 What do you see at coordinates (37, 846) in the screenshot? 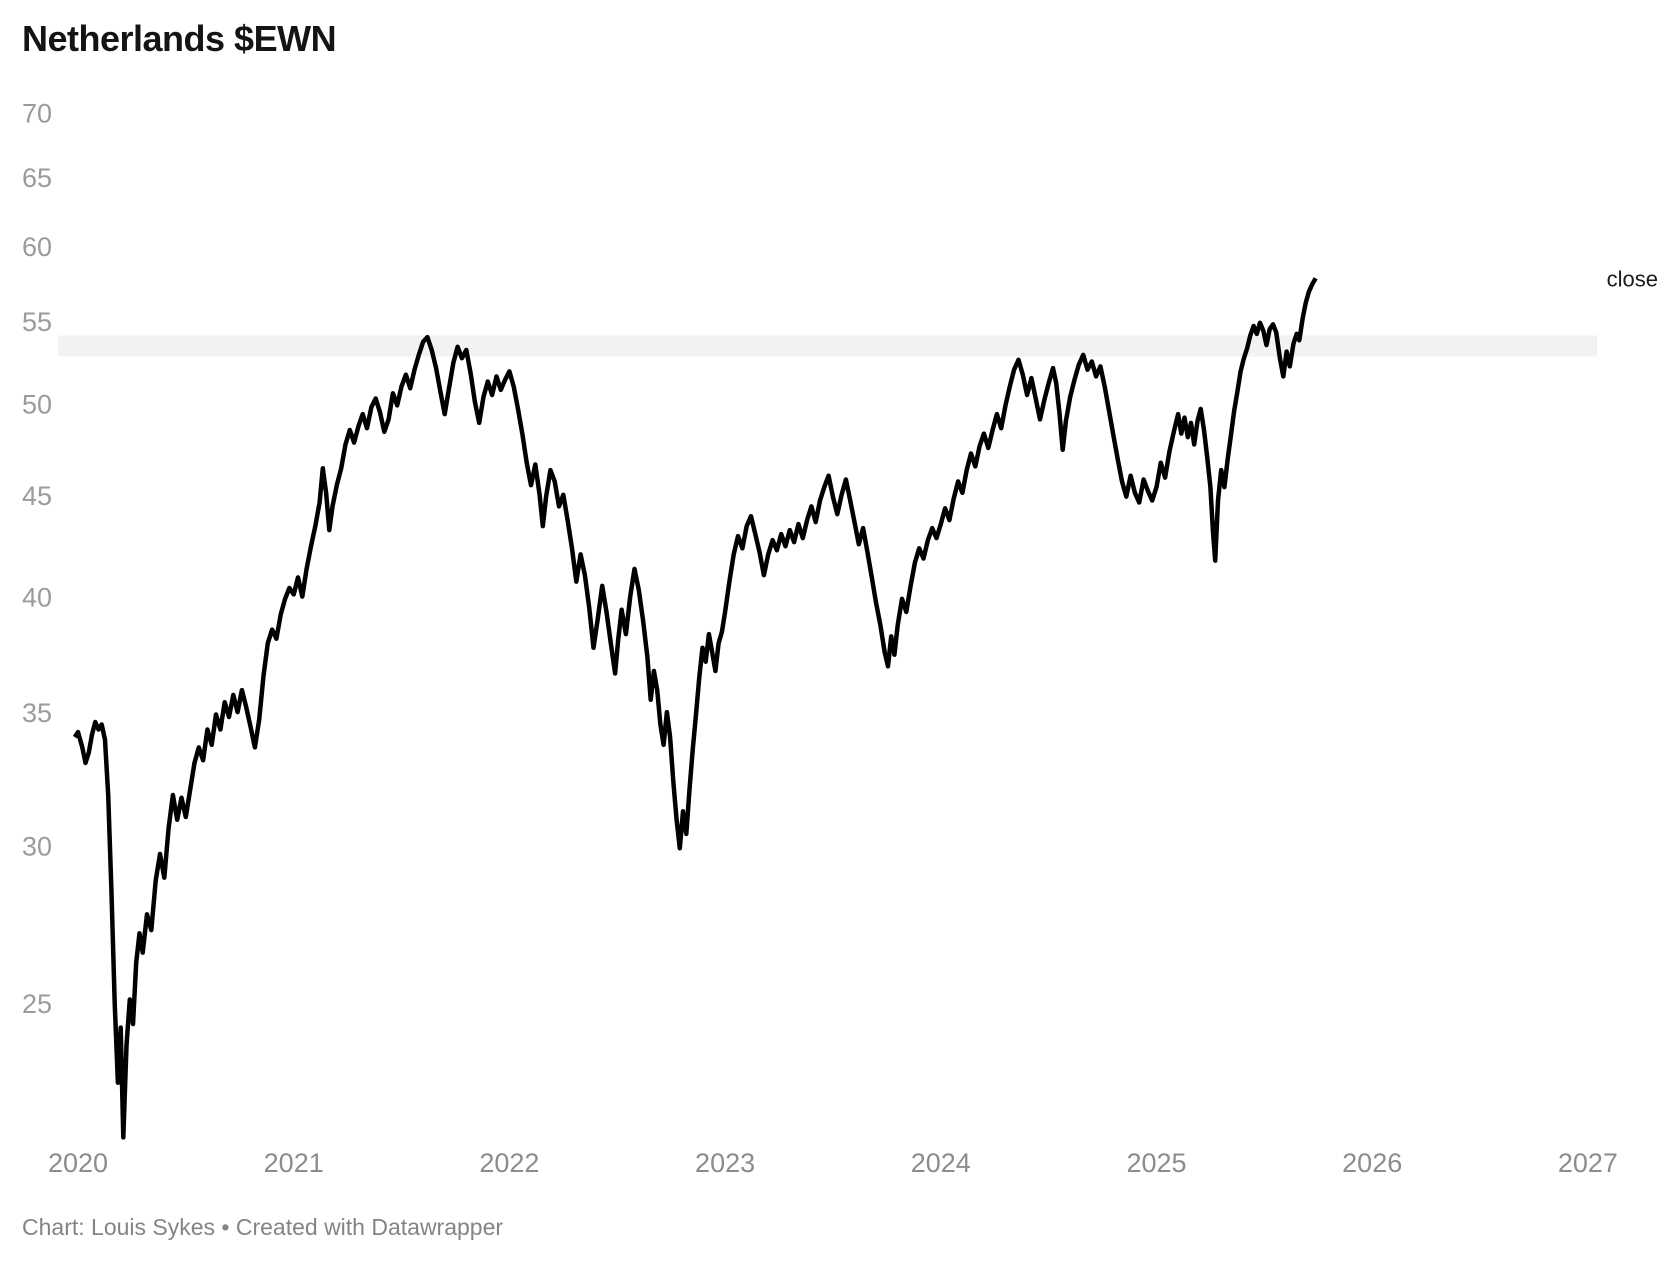
I see `y-tick-label: 30` at bounding box center [37, 846].